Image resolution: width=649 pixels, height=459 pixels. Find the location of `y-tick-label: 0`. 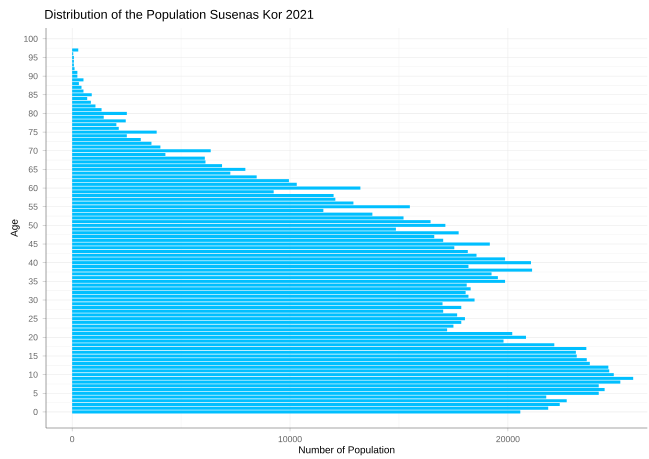

y-tick-label: 0 is located at coordinates (35, 412).